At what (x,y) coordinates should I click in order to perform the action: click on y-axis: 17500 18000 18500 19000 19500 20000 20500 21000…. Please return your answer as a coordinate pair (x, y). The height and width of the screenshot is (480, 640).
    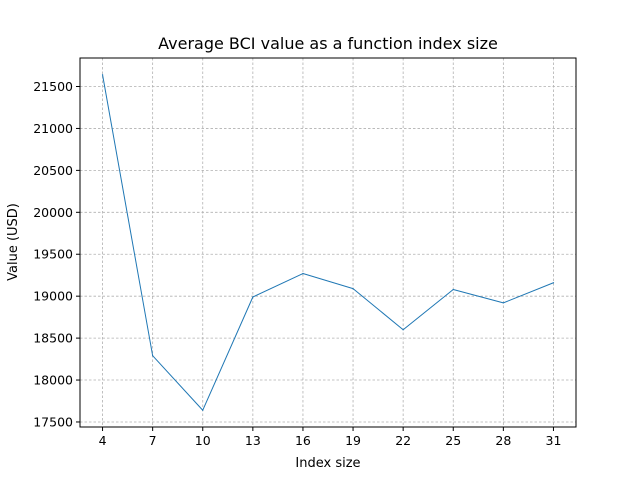
    Looking at the image, I should click on (56, 254).